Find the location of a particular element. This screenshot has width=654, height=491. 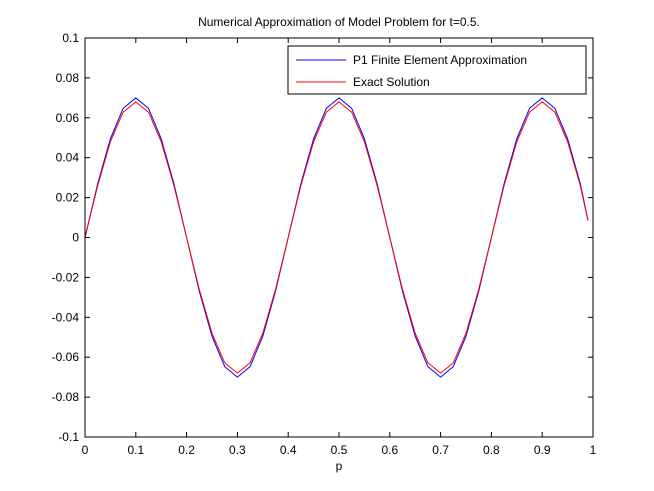

y-tick-label: 0.04 is located at coordinates (68, 158).